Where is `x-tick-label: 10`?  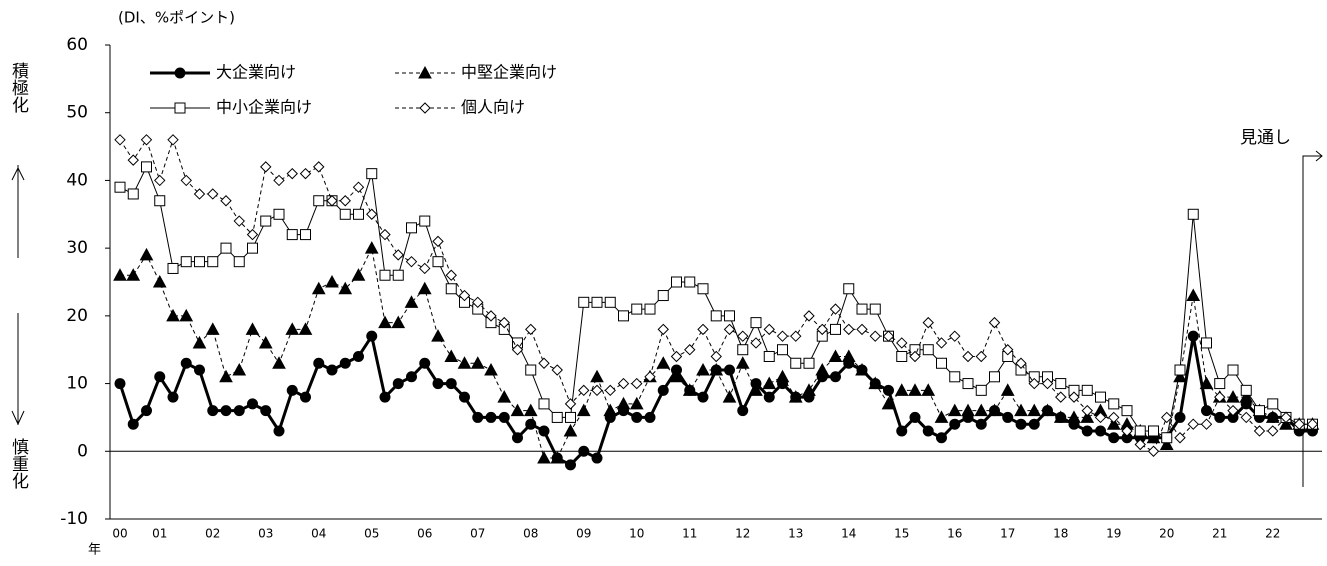 x-tick-label: 10 is located at coordinates (636, 534).